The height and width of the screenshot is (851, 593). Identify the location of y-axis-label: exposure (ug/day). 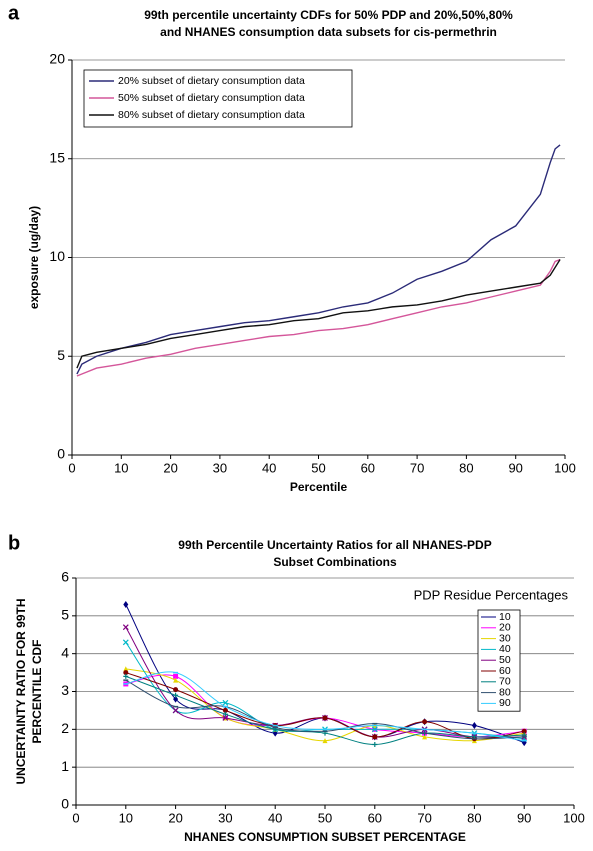
(34, 257).